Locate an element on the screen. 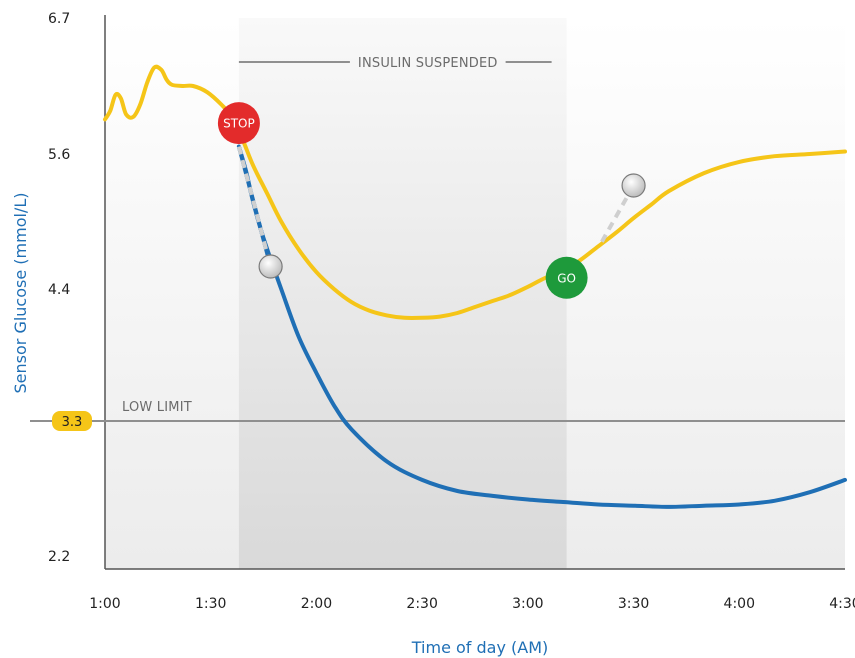 This screenshot has height=658, width=855. y-tick-label: 4.4 is located at coordinates (59, 290).